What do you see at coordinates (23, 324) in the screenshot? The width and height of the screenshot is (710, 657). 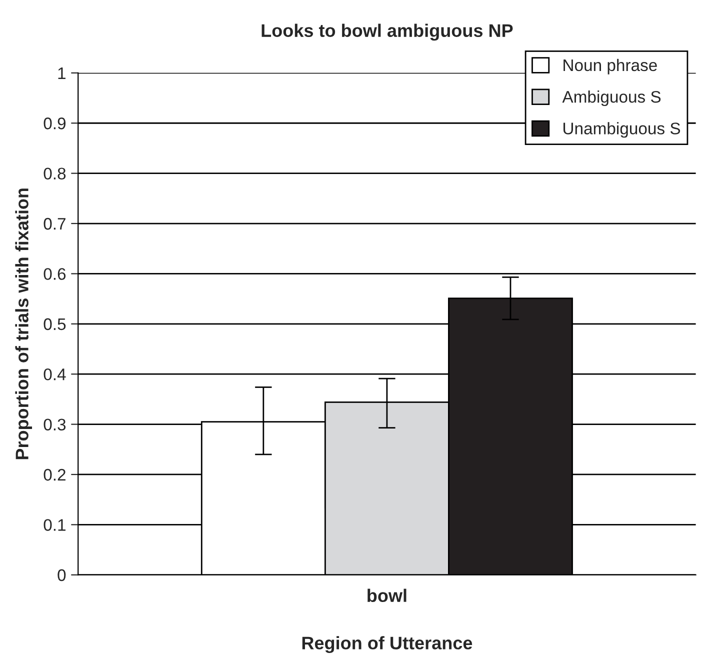 I see `y-axis-title: Proportion of trials with fixation` at bounding box center [23, 324].